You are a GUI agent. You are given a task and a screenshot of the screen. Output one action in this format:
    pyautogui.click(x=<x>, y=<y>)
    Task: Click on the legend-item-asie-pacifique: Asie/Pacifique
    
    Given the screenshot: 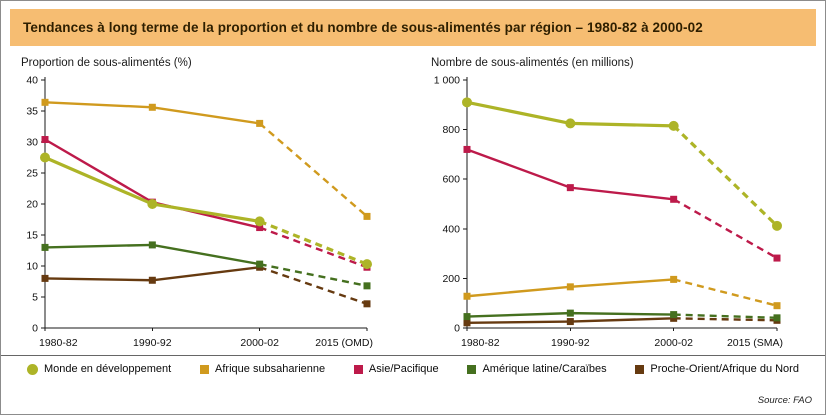 What is the action you would take?
    pyautogui.click(x=396, y=369)
    